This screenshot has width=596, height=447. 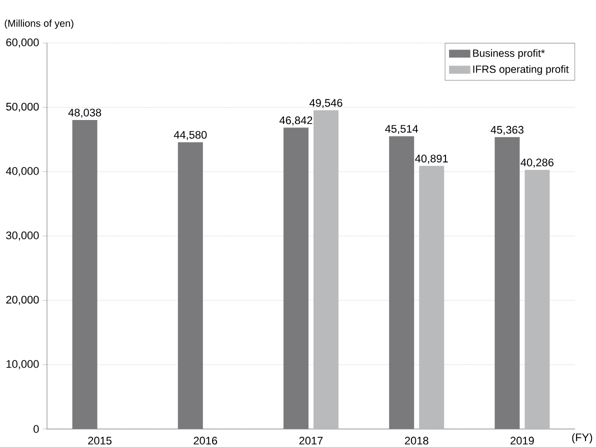 What do you see at coordinates (100, 440) in the screenshot?
I see `x-tick-label: 2015` at bounding box center [100, 440].